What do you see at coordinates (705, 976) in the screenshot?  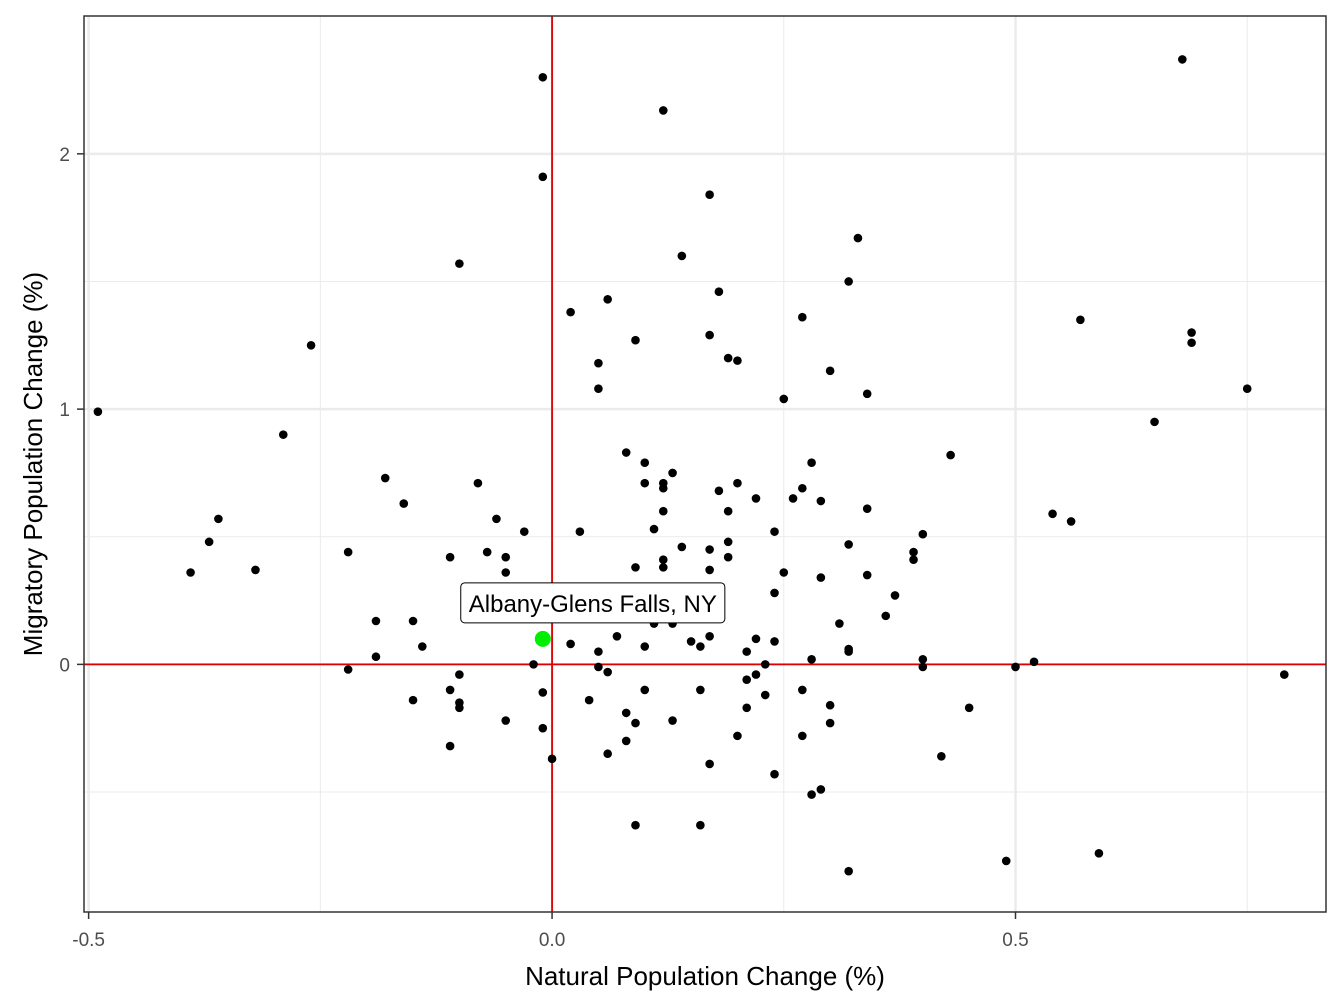 I see `x-axis-title: Natural Population Change (%)` at bounding box center [705, 976].